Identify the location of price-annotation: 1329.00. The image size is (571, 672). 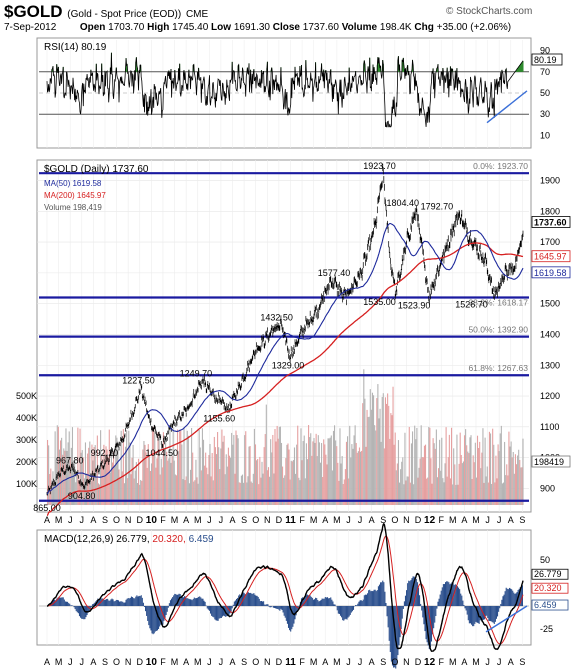
(288, 365).